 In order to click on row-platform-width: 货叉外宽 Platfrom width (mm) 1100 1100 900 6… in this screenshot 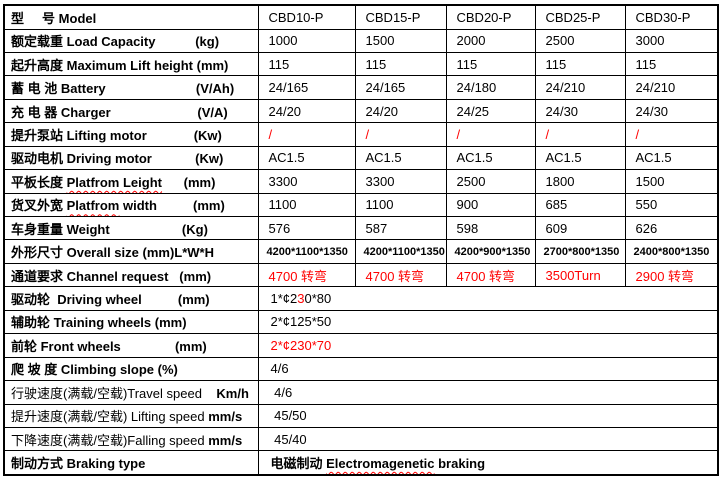, I will do `click(361, 205)`.